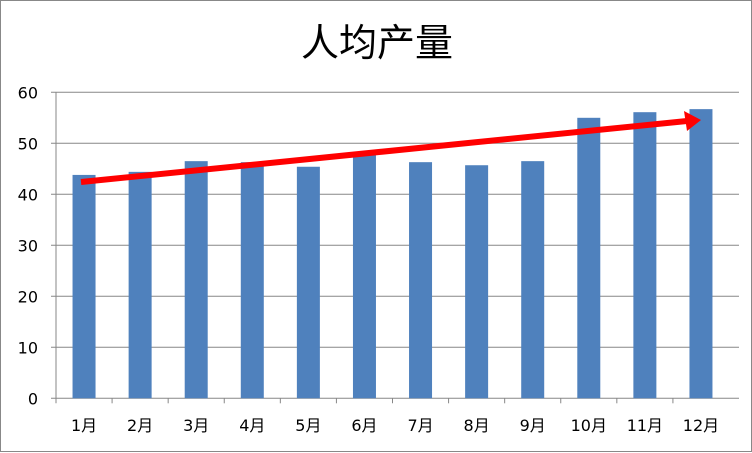 This screenshot has width=752, height=453. Describe the element at coordinates (377, 43) in the screenshot. I see `chart-title: 人均产量` at that location.